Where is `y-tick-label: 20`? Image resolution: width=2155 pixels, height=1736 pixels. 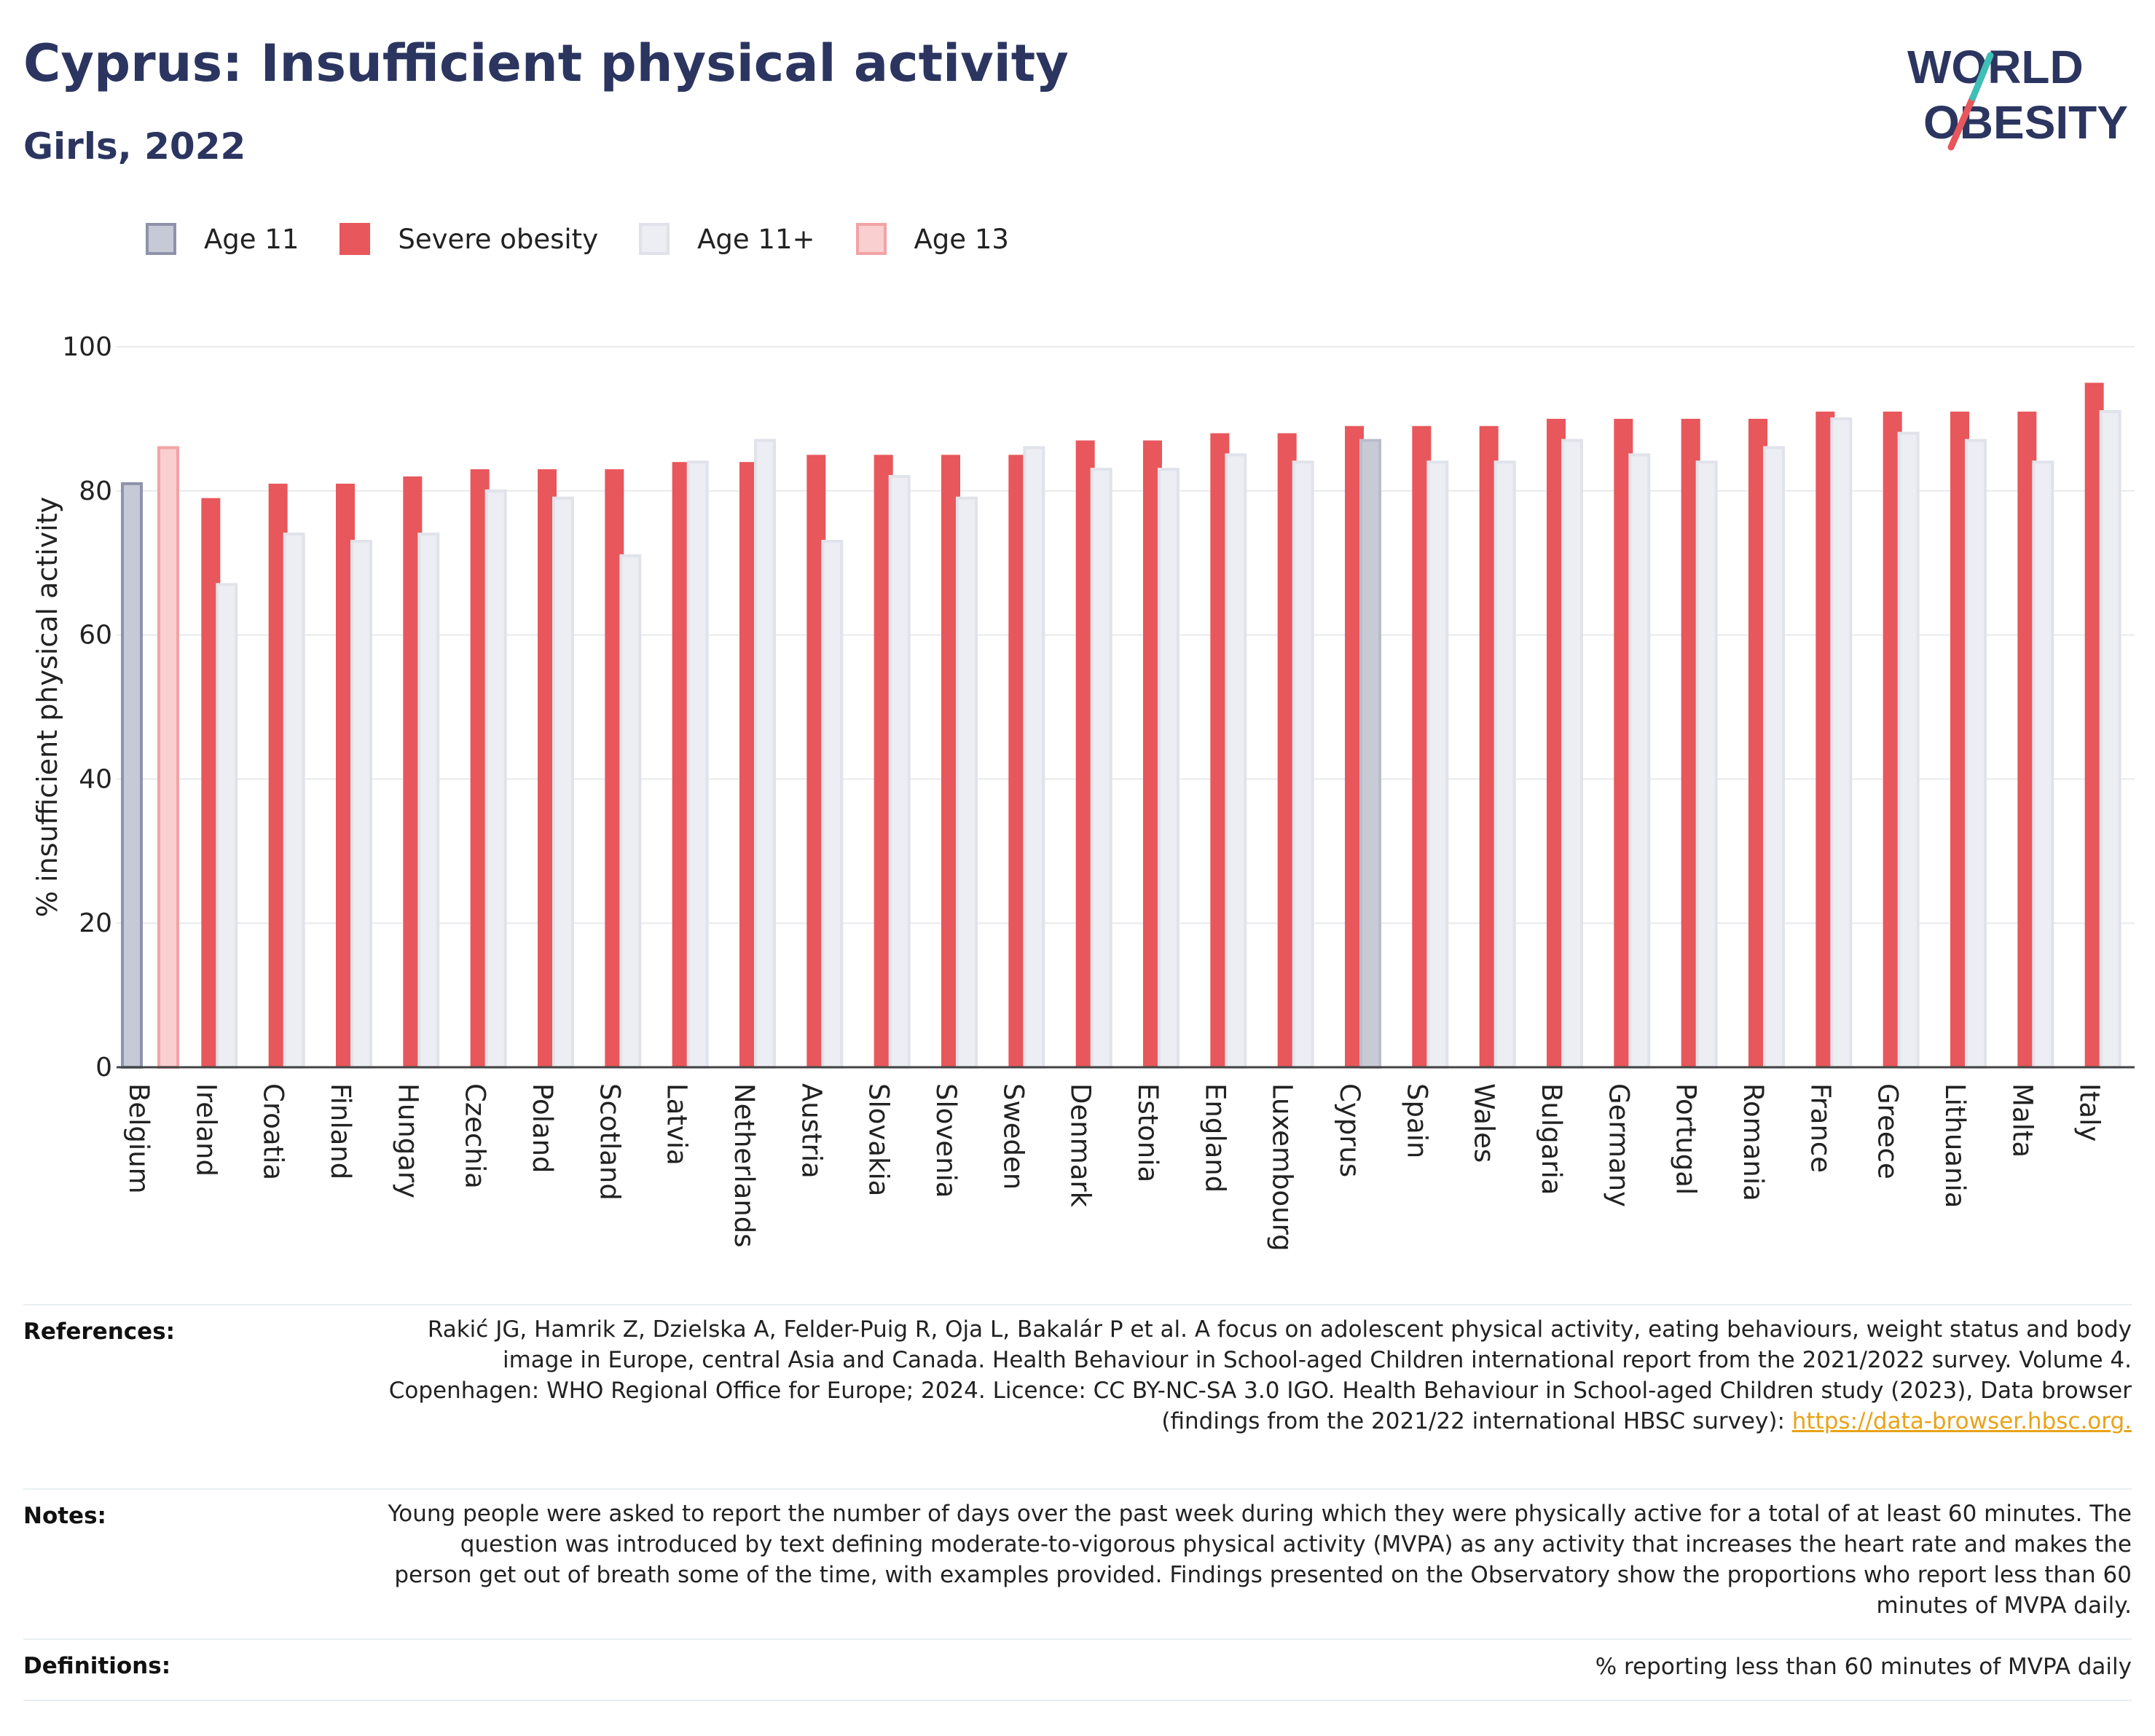
y-tick-label: 20 is located at coordinates (95, 923).